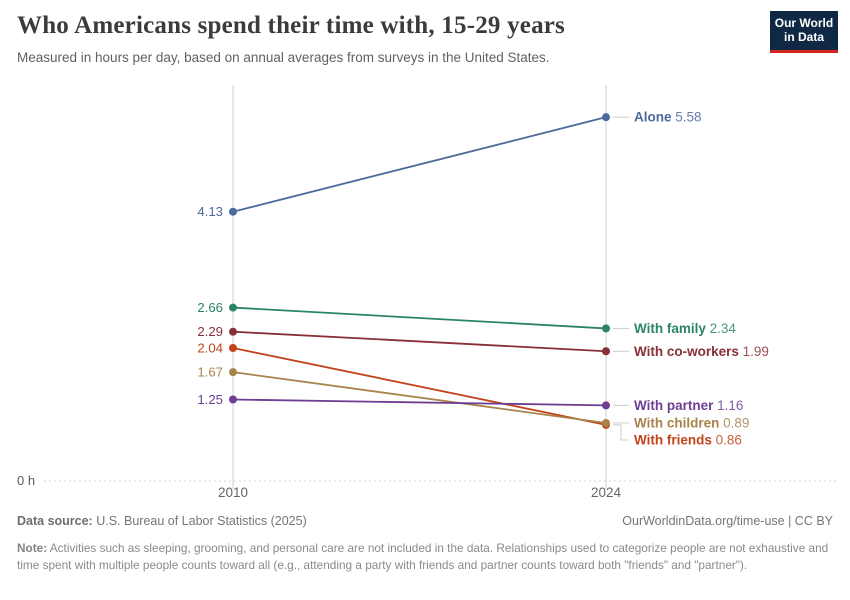  I want to click on start-value-label-alone: 4.13, so click(210, 211).